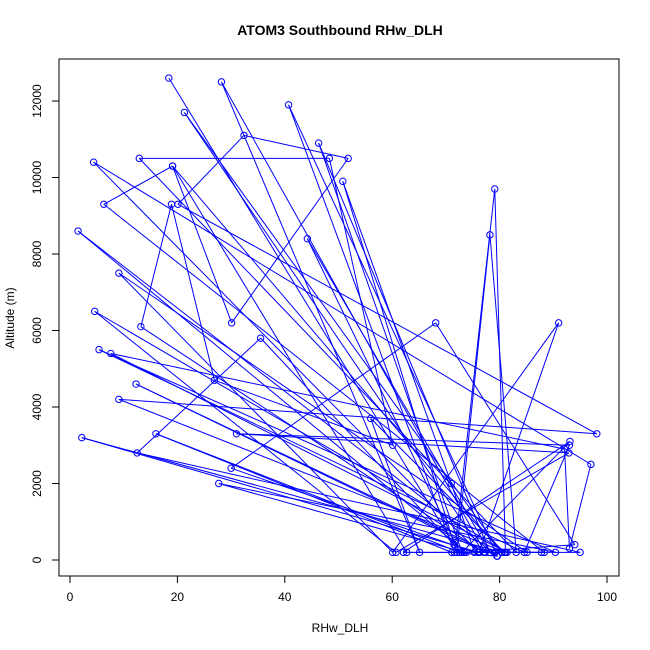  I want to click on x-tick-label: 60, so click(393, 597).